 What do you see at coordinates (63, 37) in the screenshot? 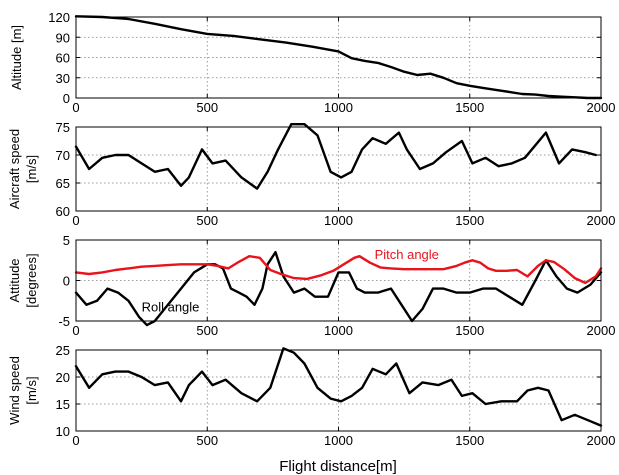
I see `y-tick-label: 90` at bounding box center [63, 37].